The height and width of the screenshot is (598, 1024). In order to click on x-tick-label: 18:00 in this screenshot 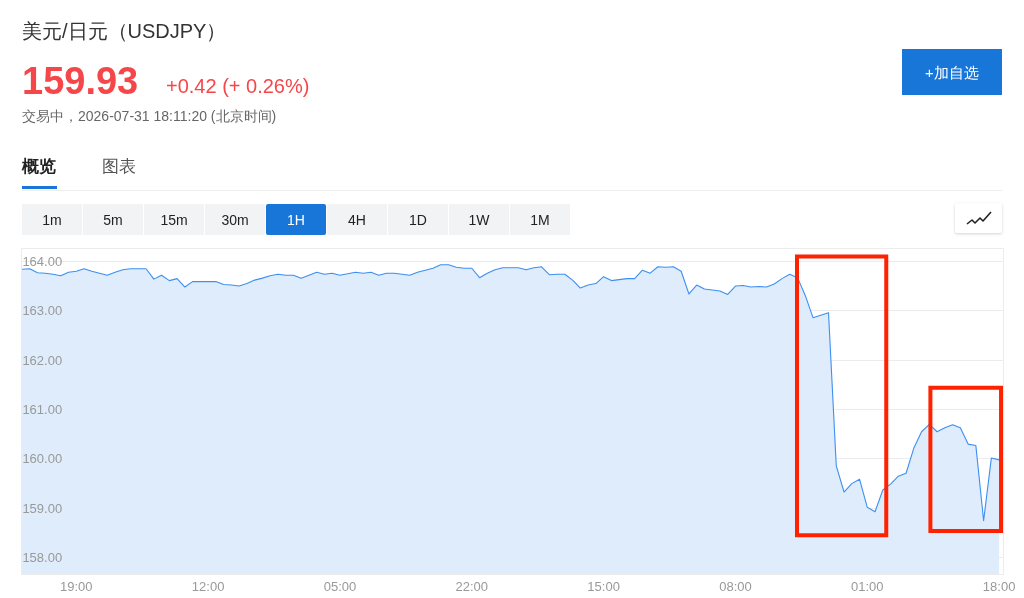, I will do `click(999, 586)`.